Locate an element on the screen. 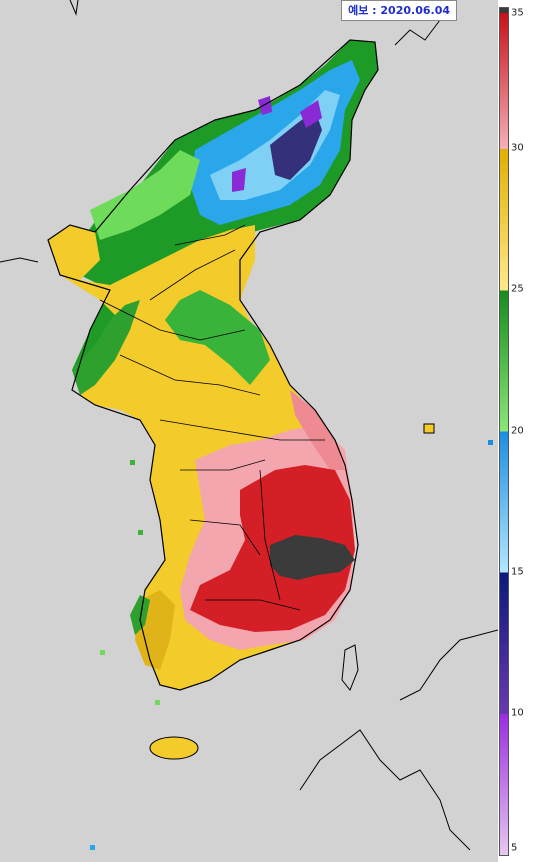 This screenshot has height=862, width=536. region-northwest-lightgreen is located at coordinates (145, 195).